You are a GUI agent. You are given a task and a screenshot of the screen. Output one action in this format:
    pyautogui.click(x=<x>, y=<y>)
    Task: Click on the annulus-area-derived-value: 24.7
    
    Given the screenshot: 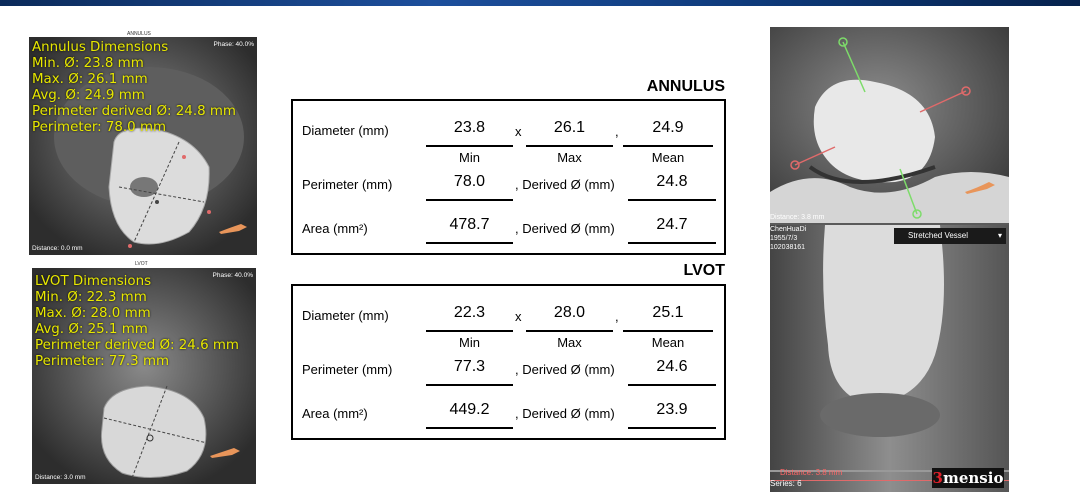 What is the action you would take?
    pyautogui.click(x=672, y=224)
    